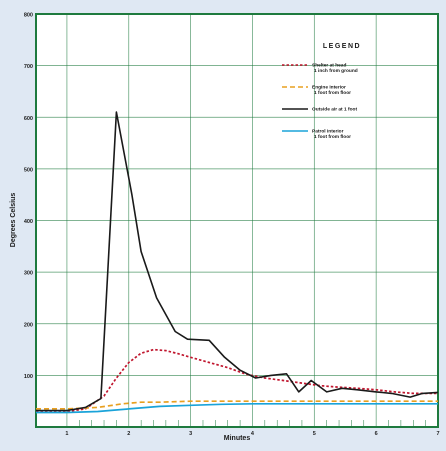 The height and width of the screenshot is (451, 446). What do you see at coordinates (190, 434) in the screenshot?
I see `x-tick-label-3: 3` at bounding box center [190, 434].